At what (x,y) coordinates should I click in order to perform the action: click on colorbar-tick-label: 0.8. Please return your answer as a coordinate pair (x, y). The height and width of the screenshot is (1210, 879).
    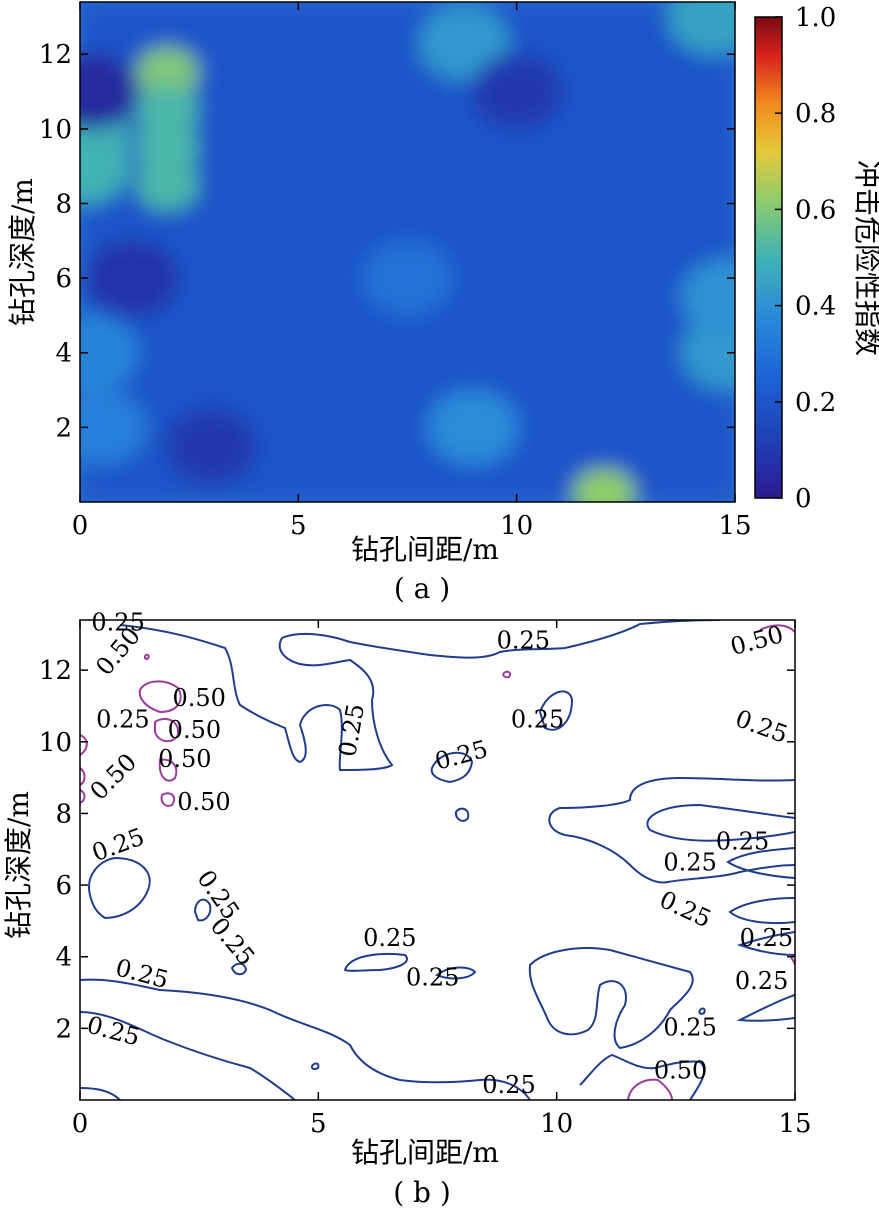
    Looking at the image, I should click on (815, 114).